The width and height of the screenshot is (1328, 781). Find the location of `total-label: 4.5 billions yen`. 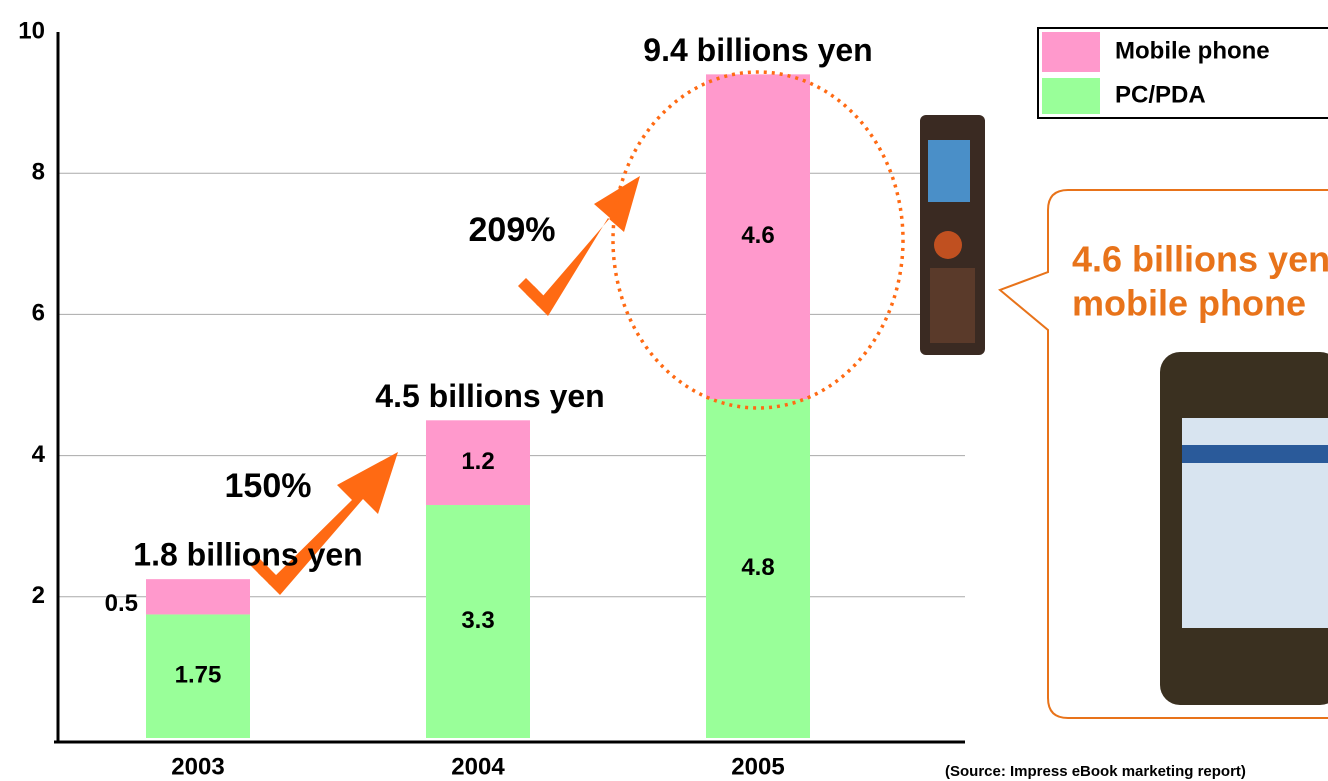

total-label: 4.5 billions yen is located at coordinates (489, 396).